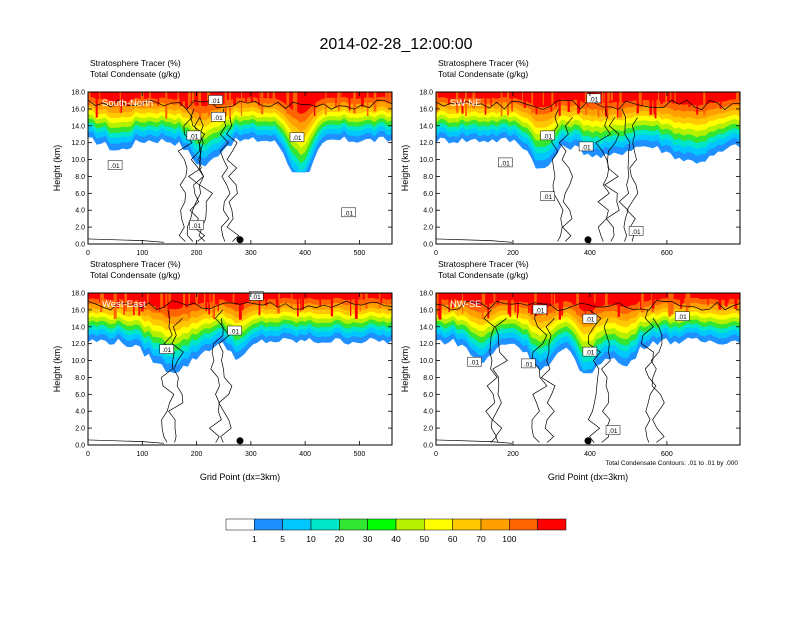 This screenshot has height=617, width=792. I want to click on y-tick-label: 10.0, so click(78, 160).